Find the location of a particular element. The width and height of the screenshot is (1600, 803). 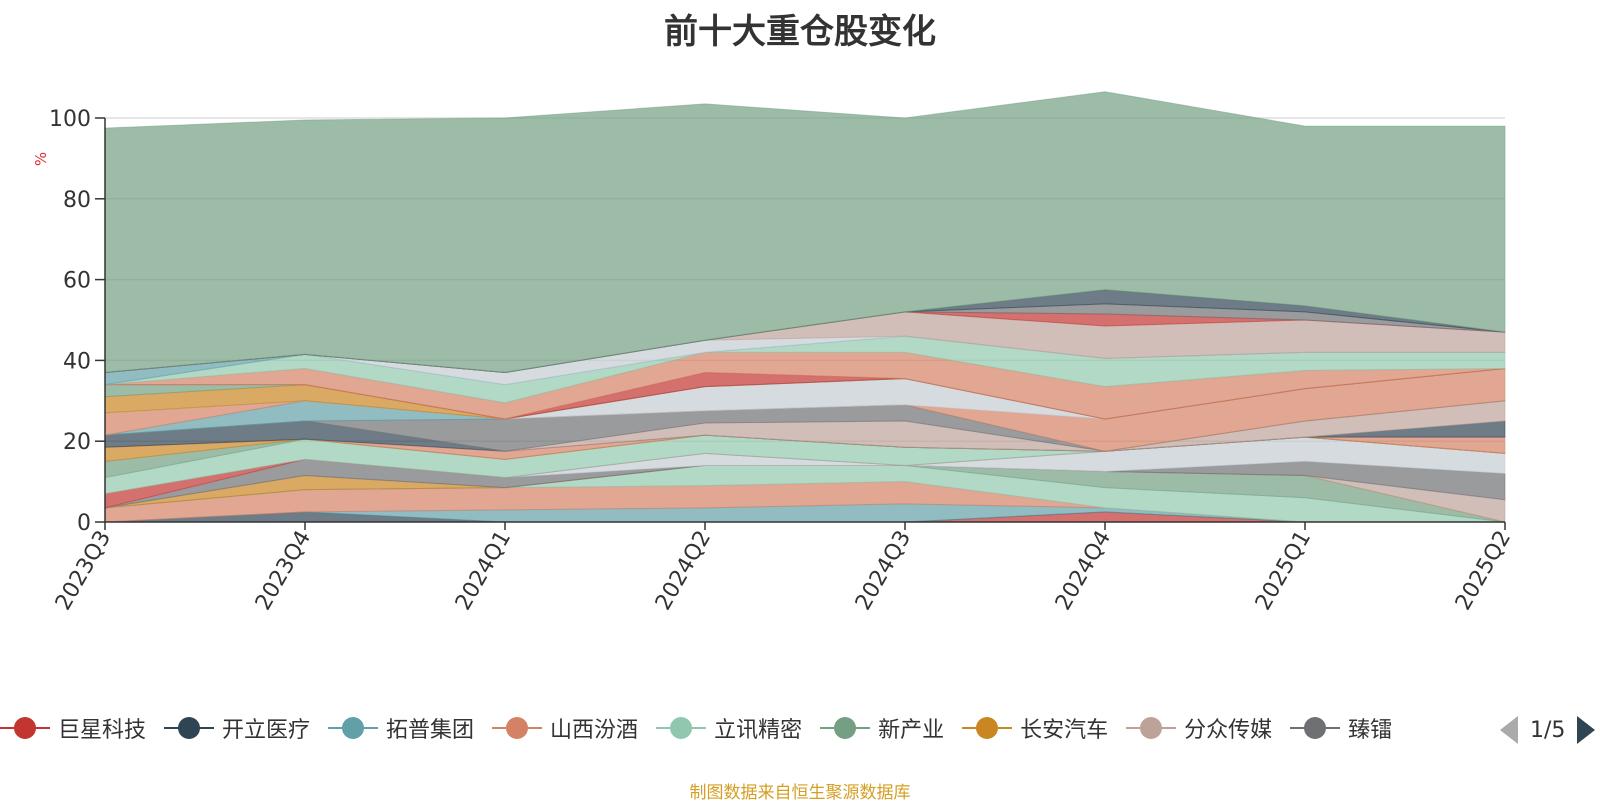

legend-pager: 1/5 is located at coordinates (1548, 730).